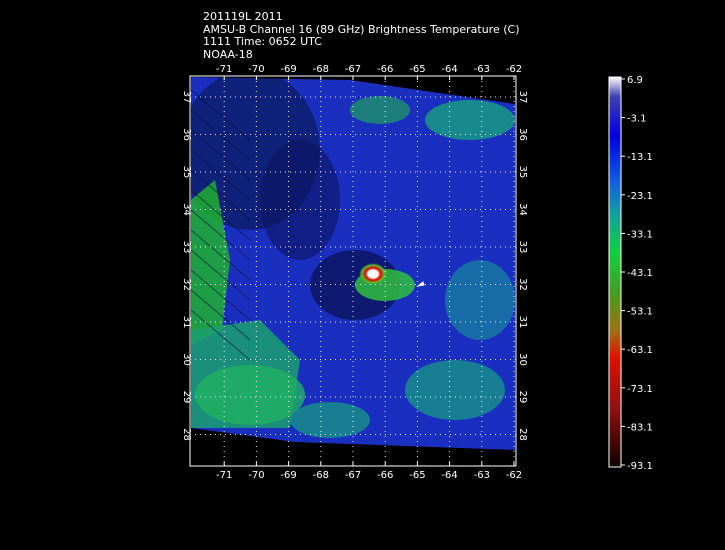  I want to click on colorbar-label: -93.1, so click(640, 466).